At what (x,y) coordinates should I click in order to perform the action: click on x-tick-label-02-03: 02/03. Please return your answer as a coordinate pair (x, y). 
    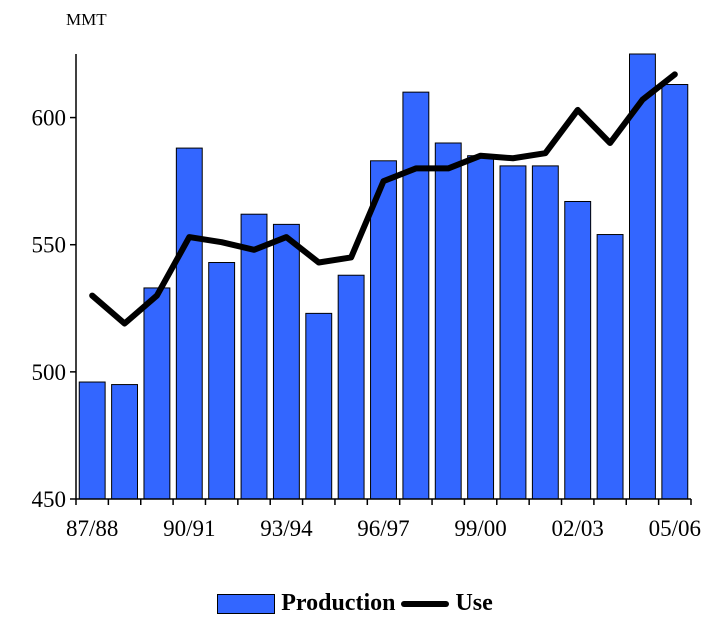
    Looking at the image, I should click on (578, 528).